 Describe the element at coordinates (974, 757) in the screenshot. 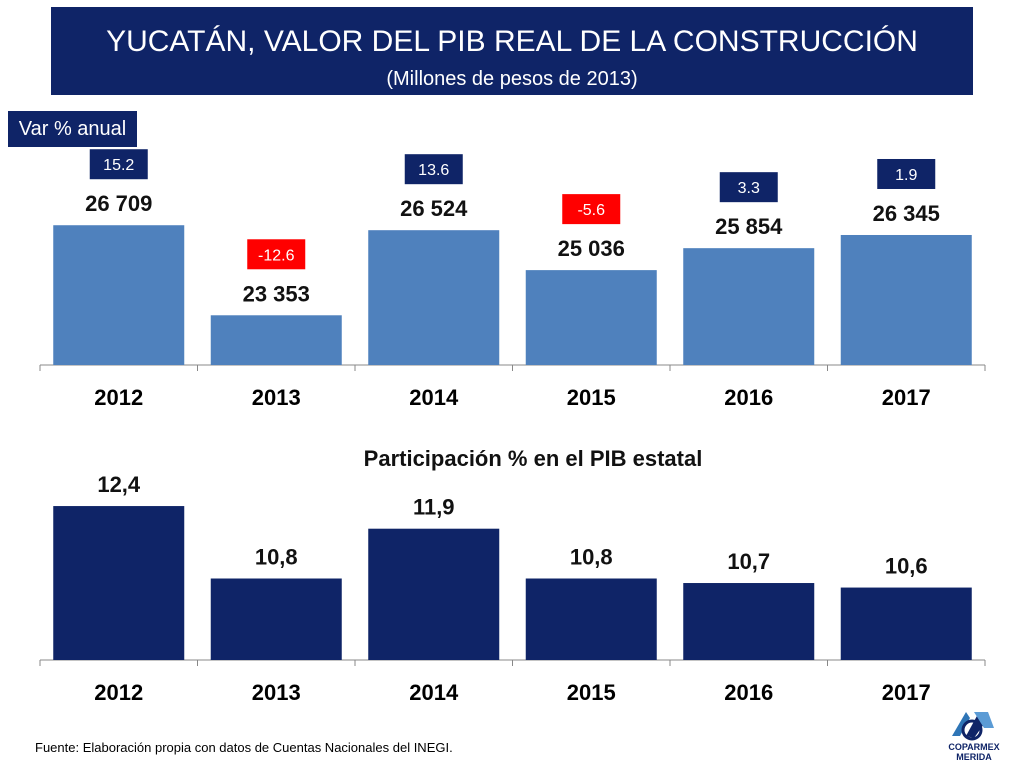

I see `logo-line-merida: MERIDA` at that location.